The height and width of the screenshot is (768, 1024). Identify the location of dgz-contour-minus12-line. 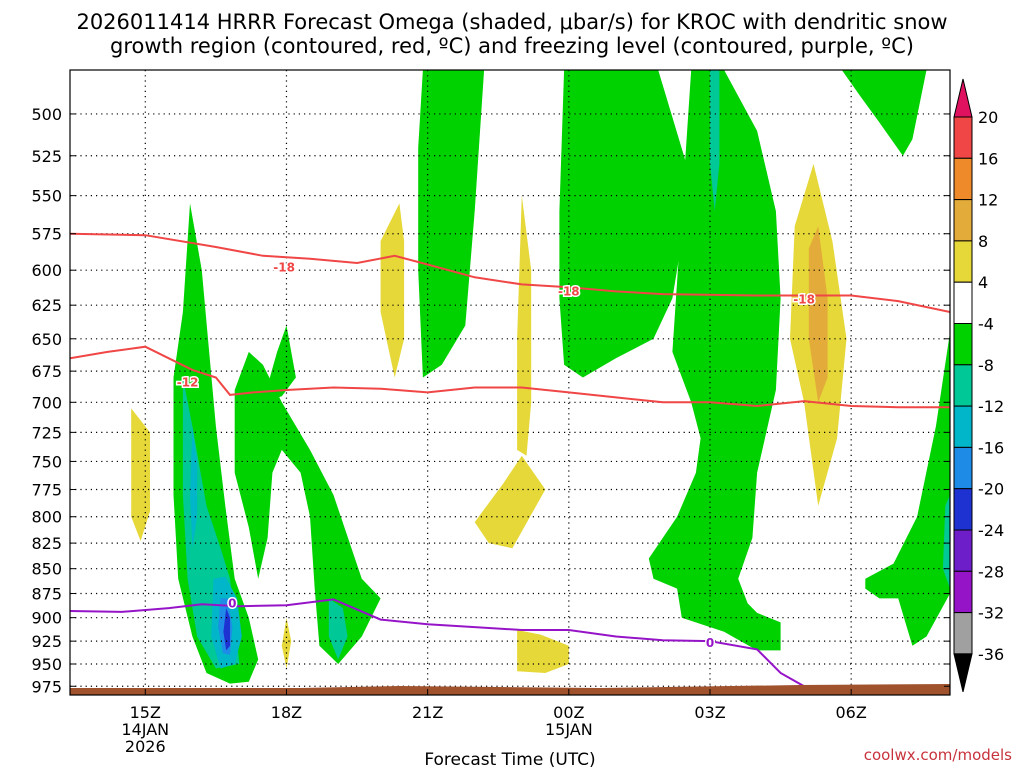
(510, 377).